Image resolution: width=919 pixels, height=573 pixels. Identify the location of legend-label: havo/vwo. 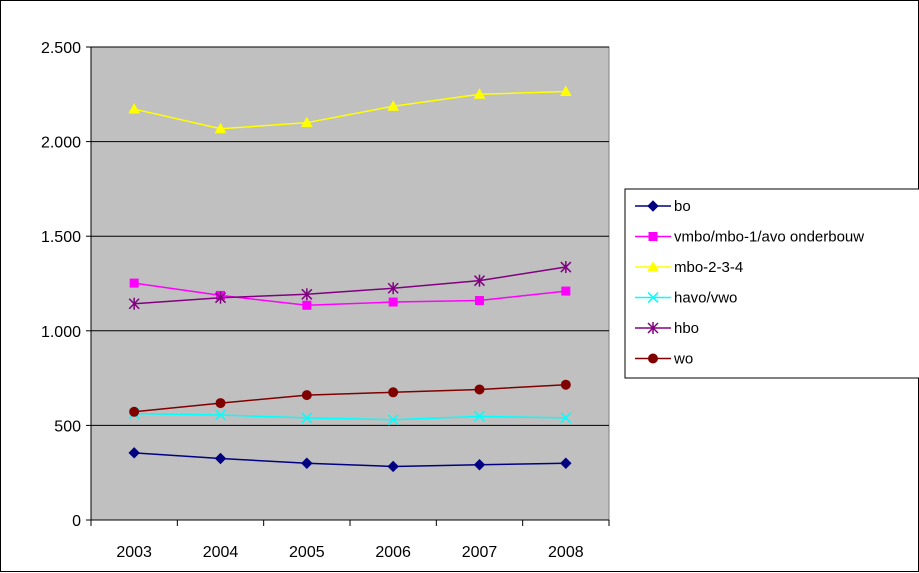
(705, 298).